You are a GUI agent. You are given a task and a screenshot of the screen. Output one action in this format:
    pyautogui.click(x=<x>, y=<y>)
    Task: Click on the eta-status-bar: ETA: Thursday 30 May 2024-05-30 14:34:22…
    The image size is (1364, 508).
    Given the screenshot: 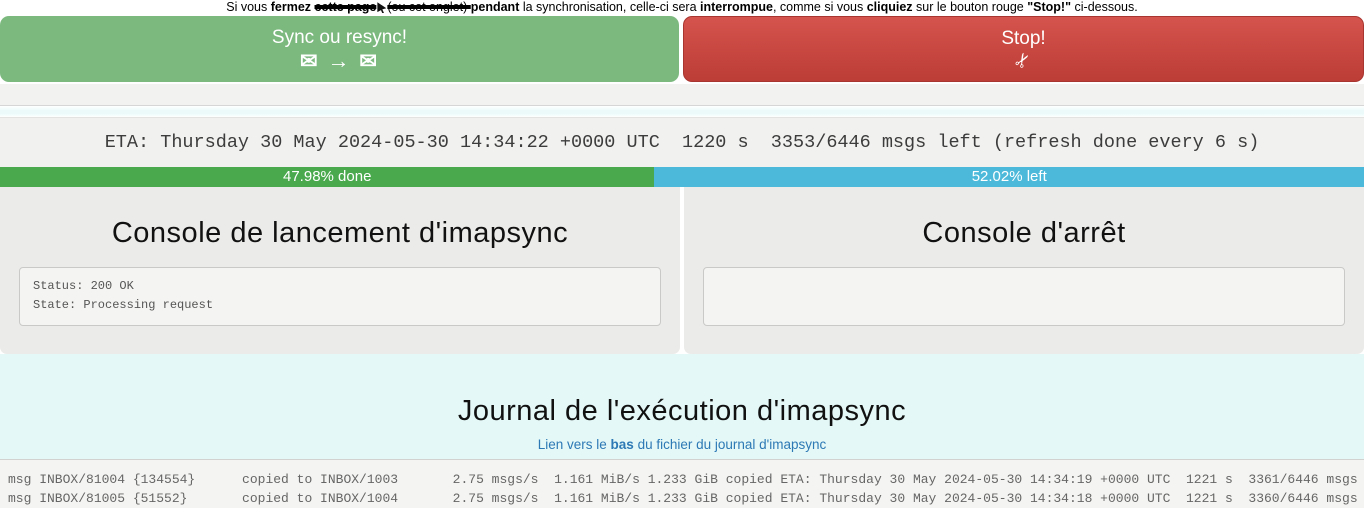 What is the action you would take?
    pyautogui.click(x=682, y=142)
    